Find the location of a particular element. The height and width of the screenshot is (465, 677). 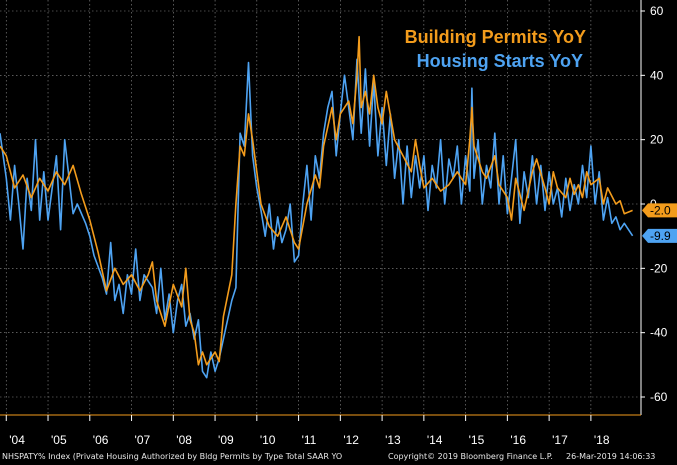

x-tick-label: '15 is located at coordinates (477, 440).